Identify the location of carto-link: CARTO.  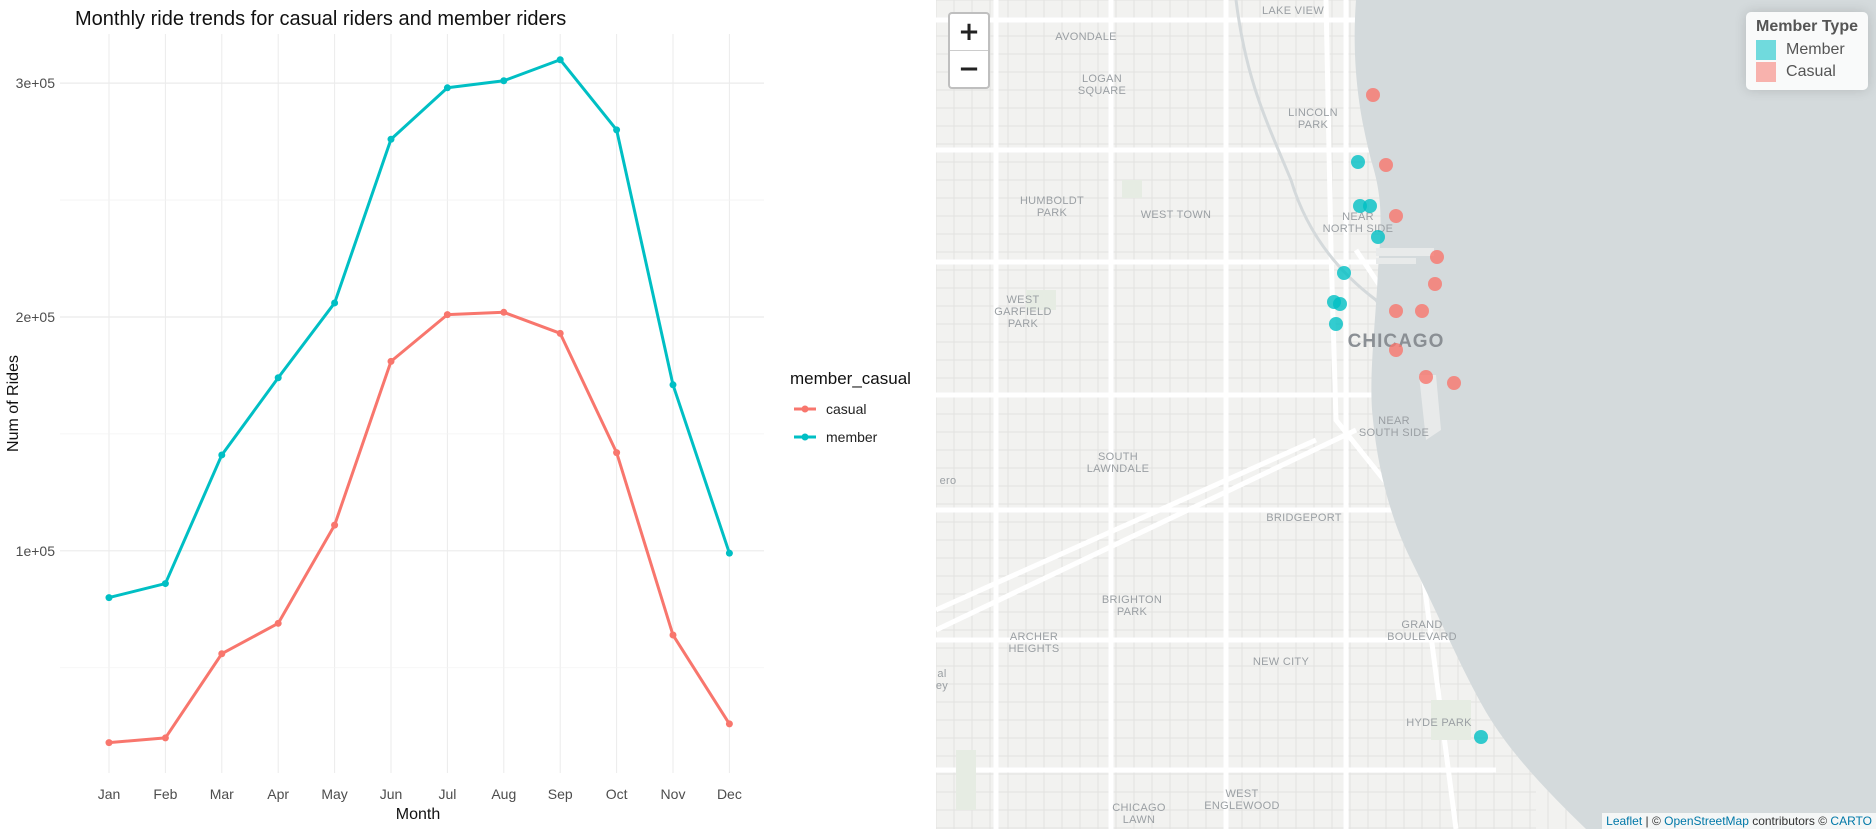
(1851, 821).